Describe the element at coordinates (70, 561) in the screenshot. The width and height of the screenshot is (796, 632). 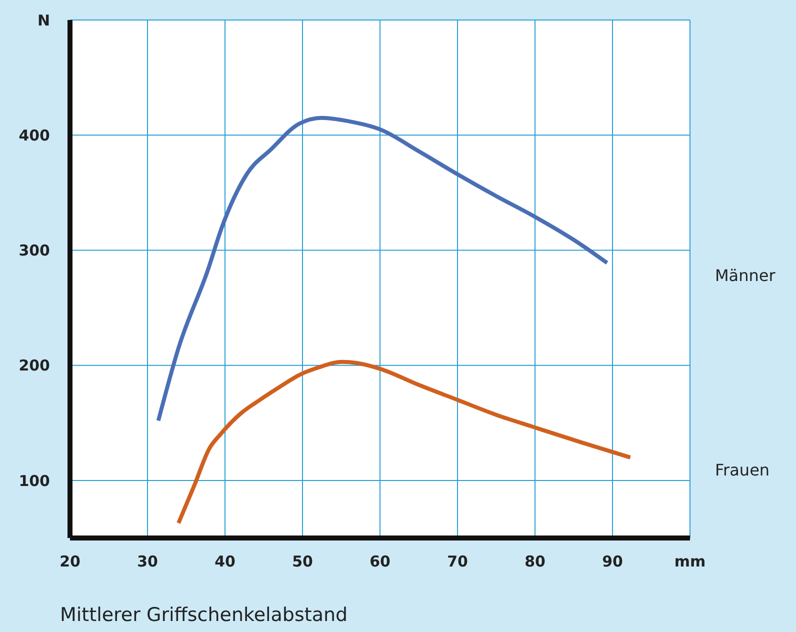
I see `x-tick-label: 20` at that location.